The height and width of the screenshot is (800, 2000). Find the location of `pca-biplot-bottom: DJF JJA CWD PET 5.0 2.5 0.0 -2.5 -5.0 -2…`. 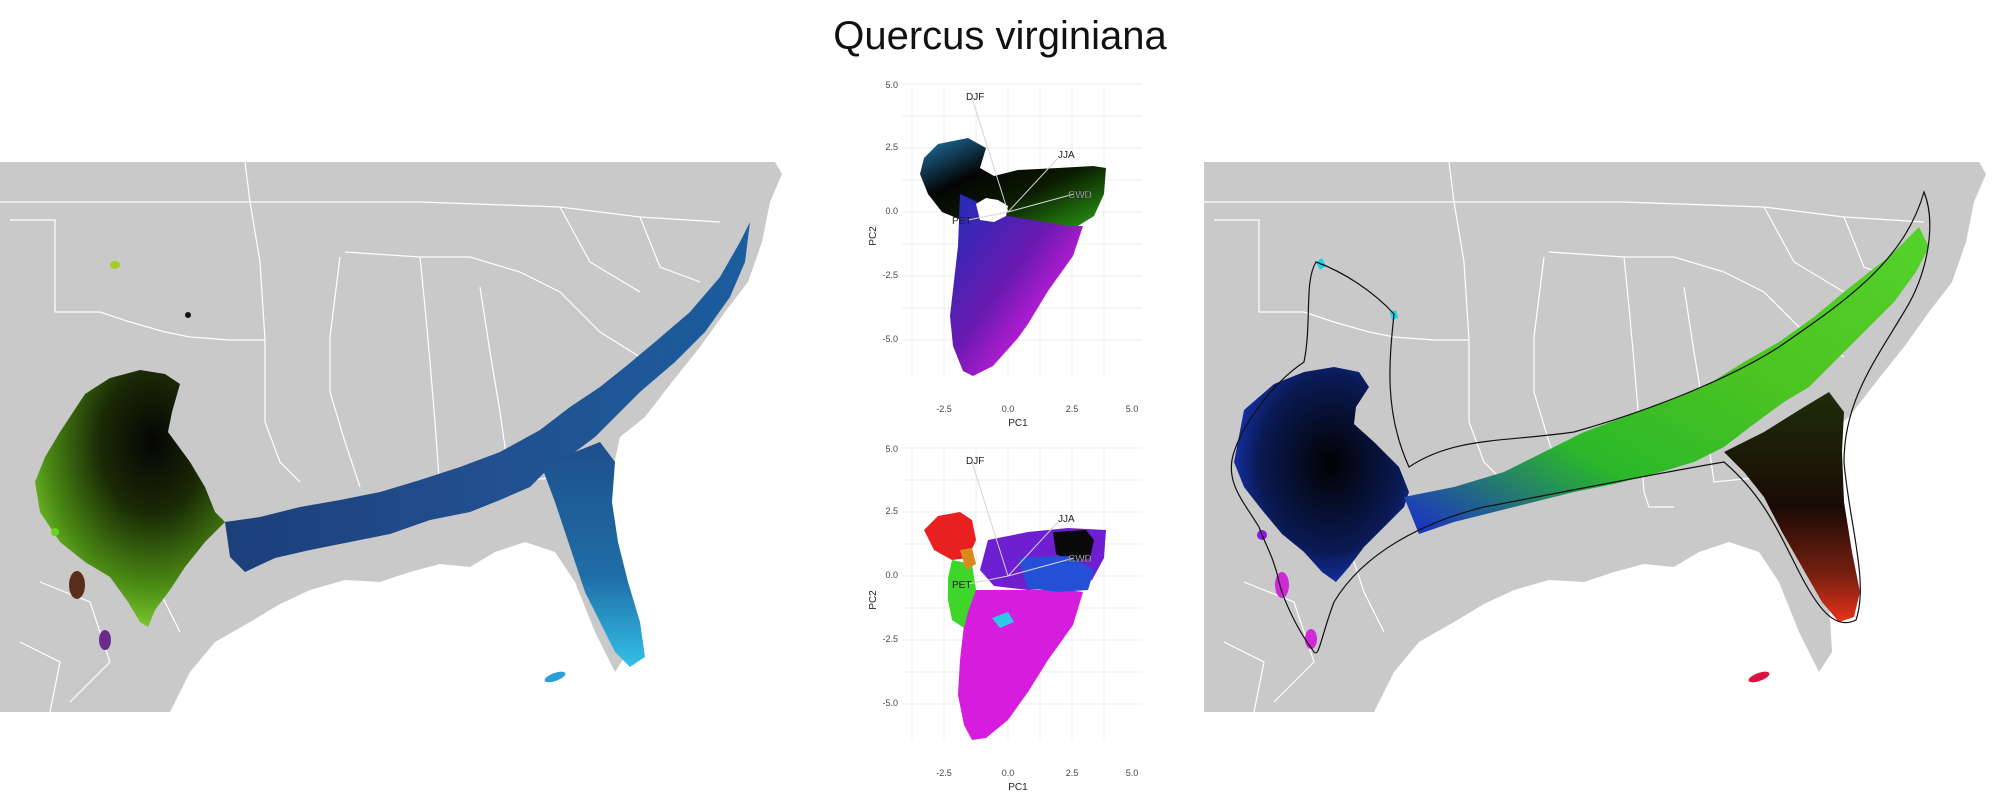

pca-biplot-bottom: DJF JJA CWD PET 5.0 2.5 0.0 -2.5 -5.0 -2… is located at coordinates (1005, 618).